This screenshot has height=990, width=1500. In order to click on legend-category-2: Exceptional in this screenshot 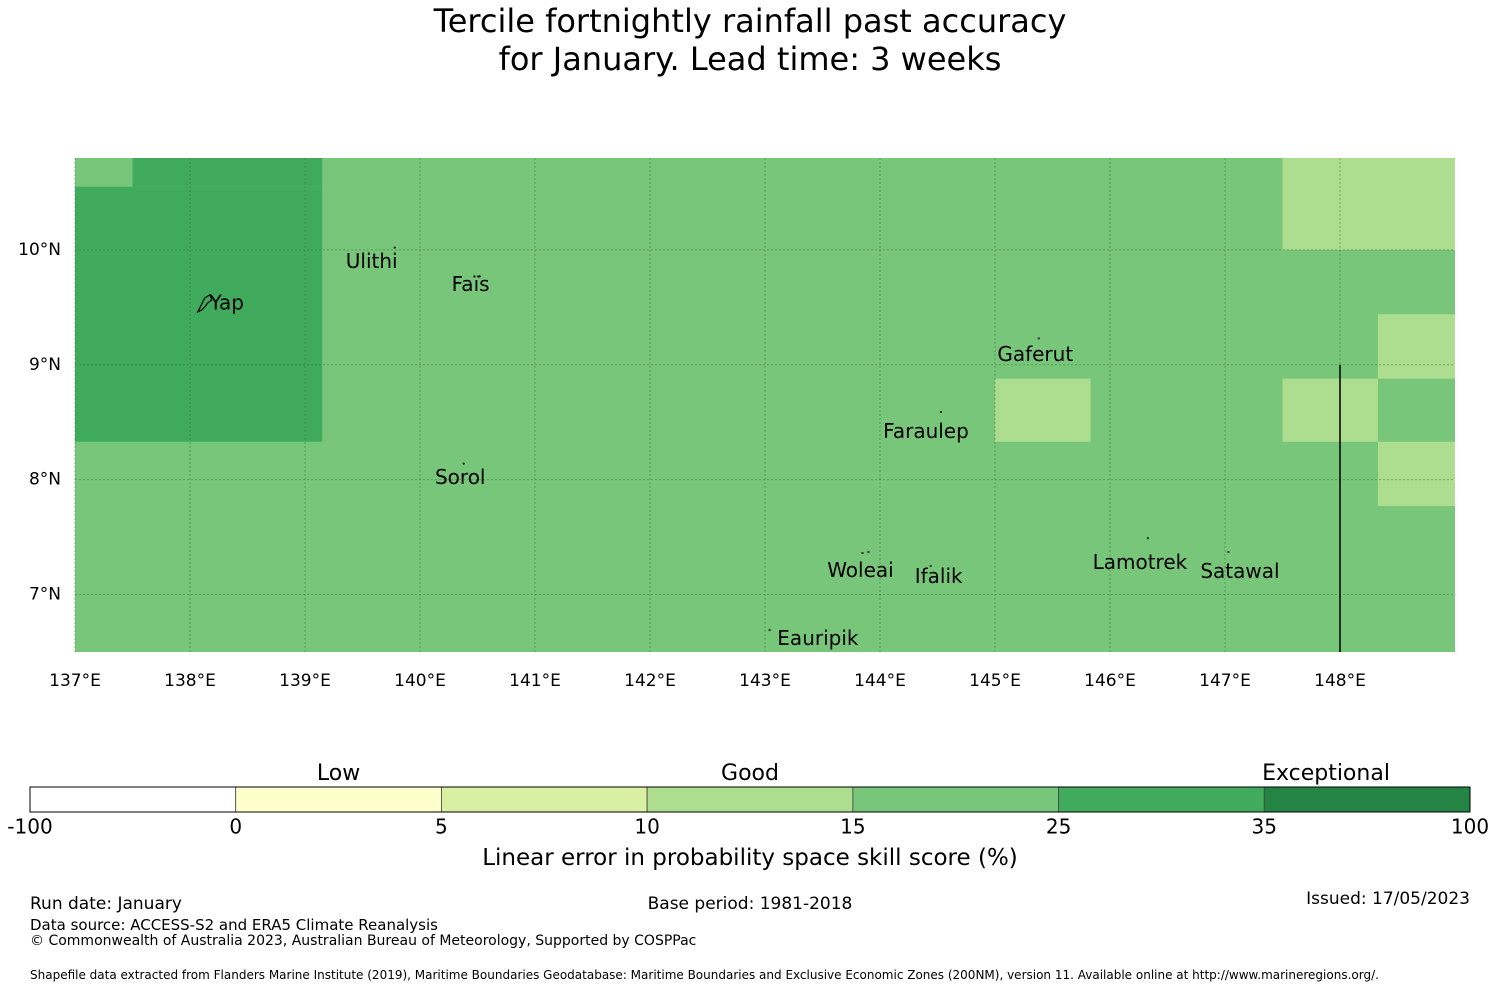, I will do `click(1326, 773)`.